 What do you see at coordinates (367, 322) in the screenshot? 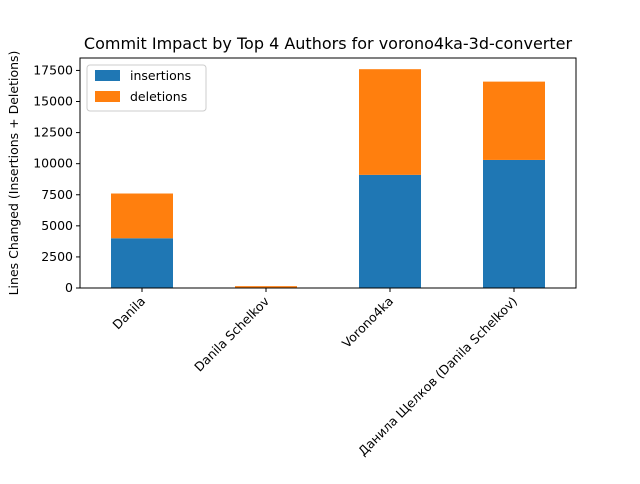
I see `x-tick-label-3: Vorono4ka` at bounding box center [367, 322].